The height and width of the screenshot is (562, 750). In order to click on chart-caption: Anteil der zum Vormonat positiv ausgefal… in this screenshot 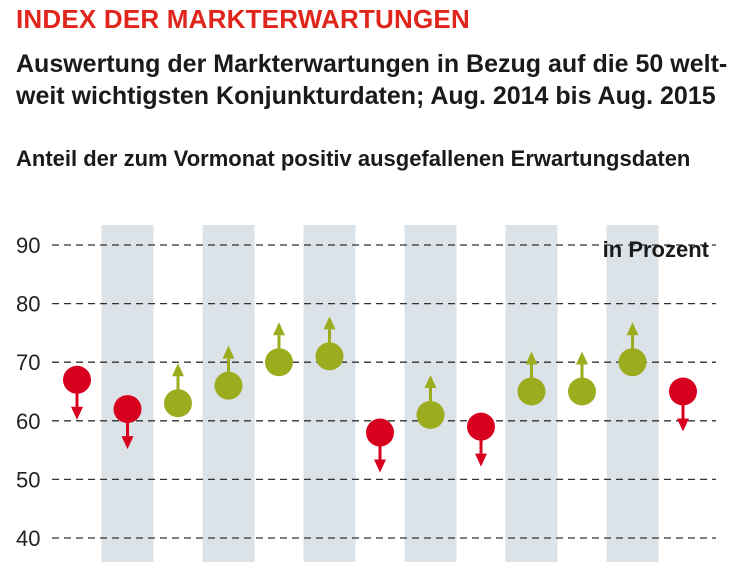, I will do `click(353, 158)`.